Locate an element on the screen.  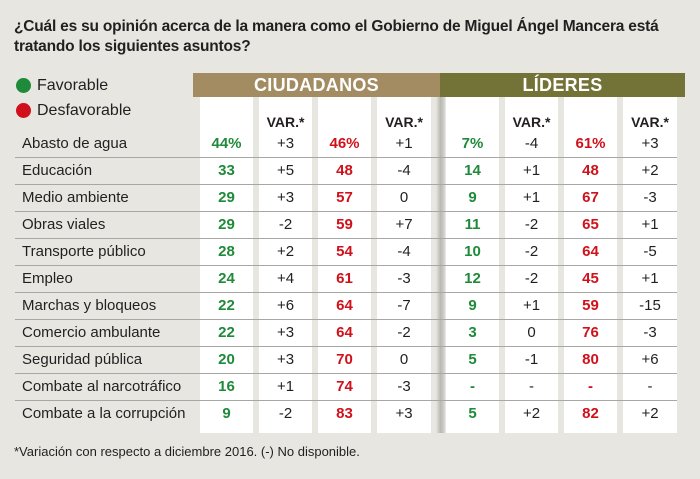
red-dot-icon is located at coordinates (23, 110).